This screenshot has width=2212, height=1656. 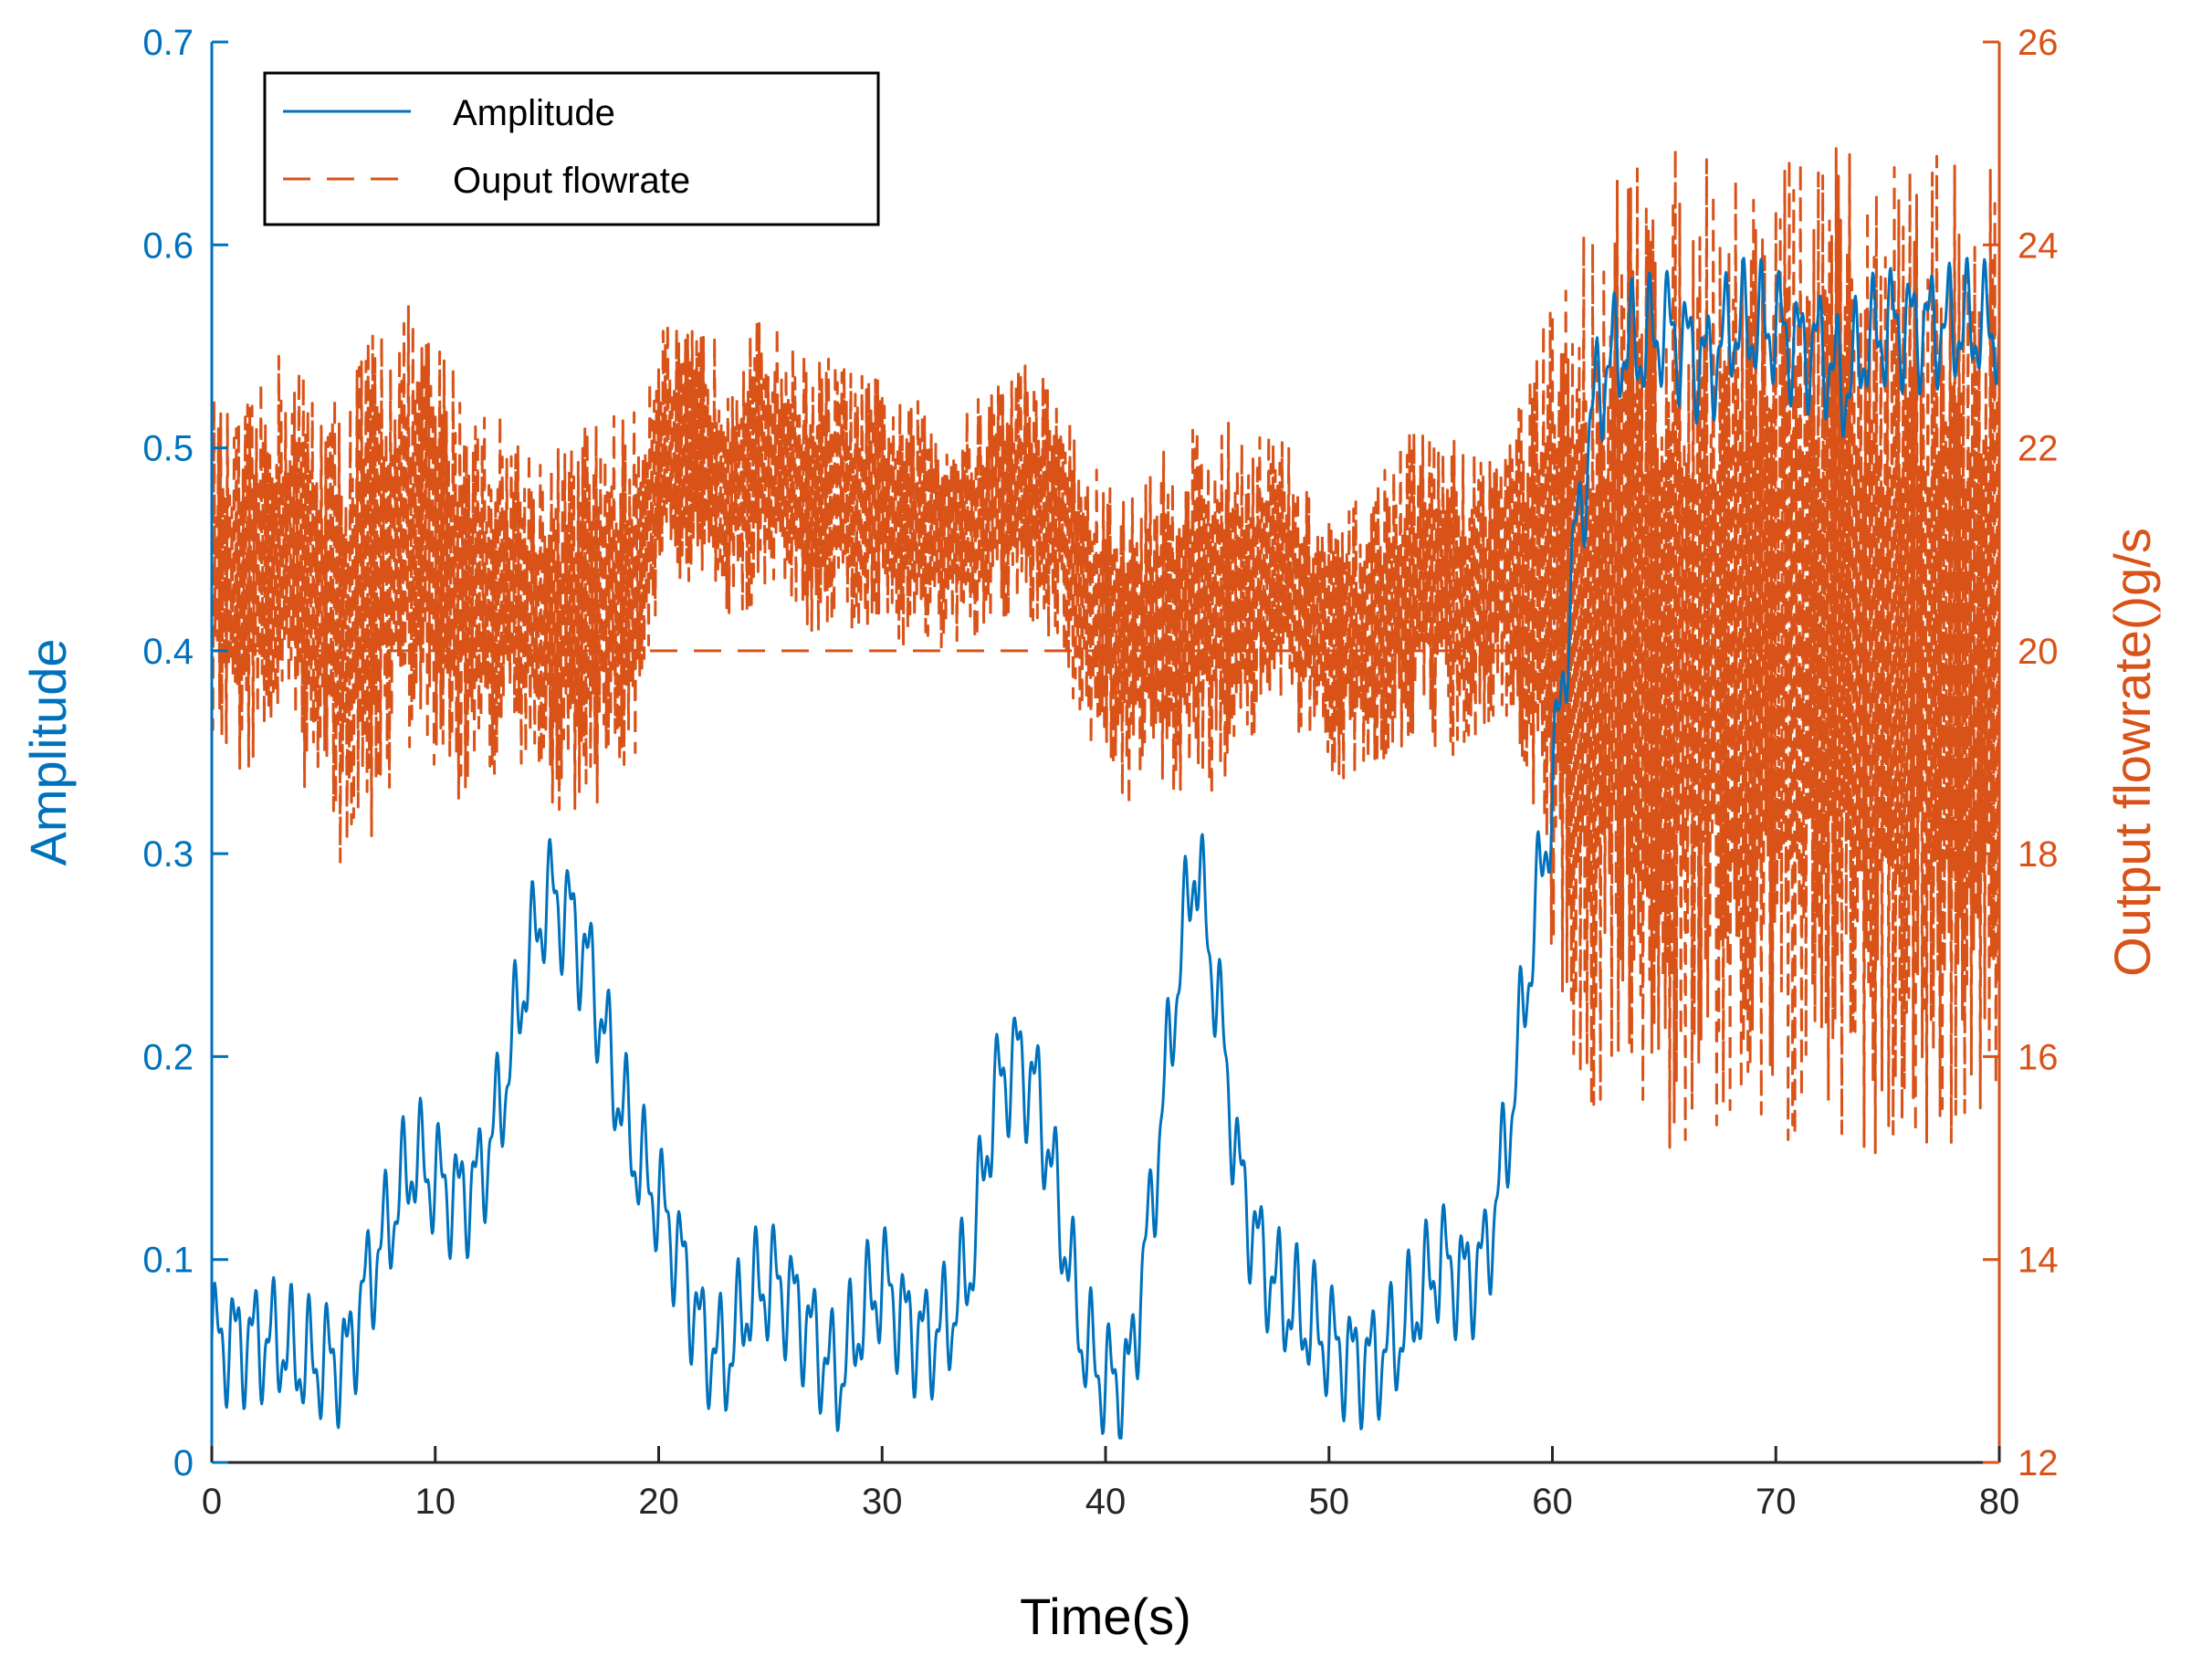 What do you see at coordinates (168, 1057) in the screenshot?
I see `left-y-tick-label: 0.2` at bounding box center [168, 1057].